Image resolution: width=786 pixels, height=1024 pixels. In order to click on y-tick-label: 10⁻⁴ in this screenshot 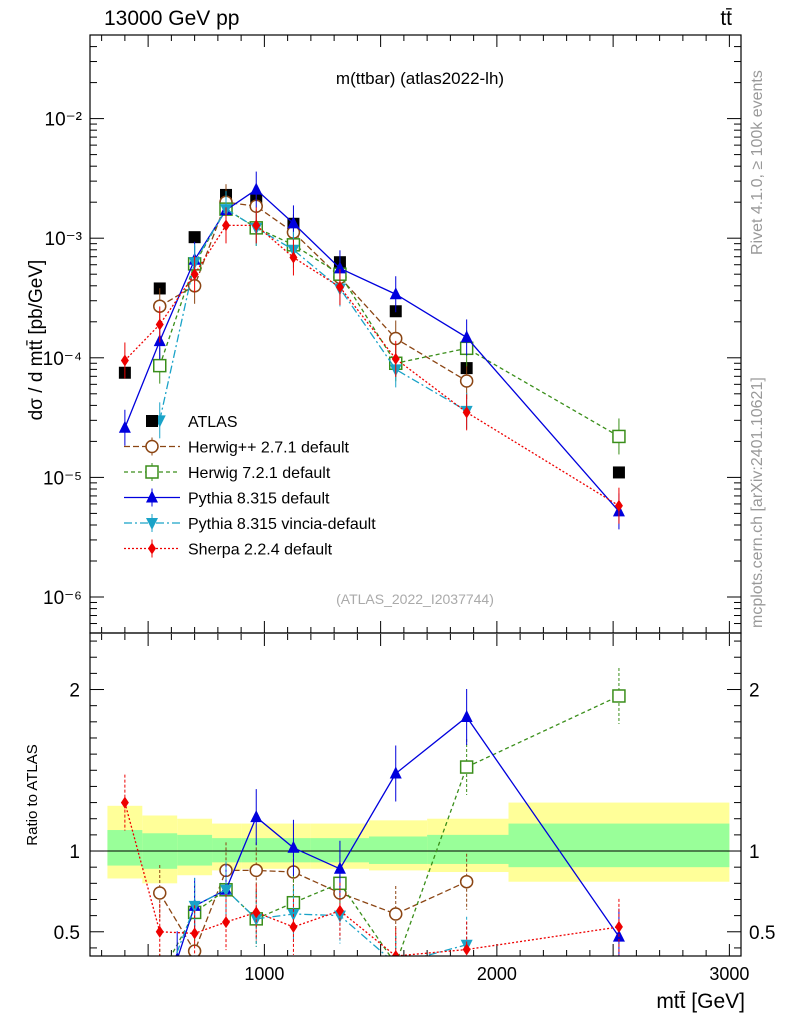, I will do `click(62, 359)`.